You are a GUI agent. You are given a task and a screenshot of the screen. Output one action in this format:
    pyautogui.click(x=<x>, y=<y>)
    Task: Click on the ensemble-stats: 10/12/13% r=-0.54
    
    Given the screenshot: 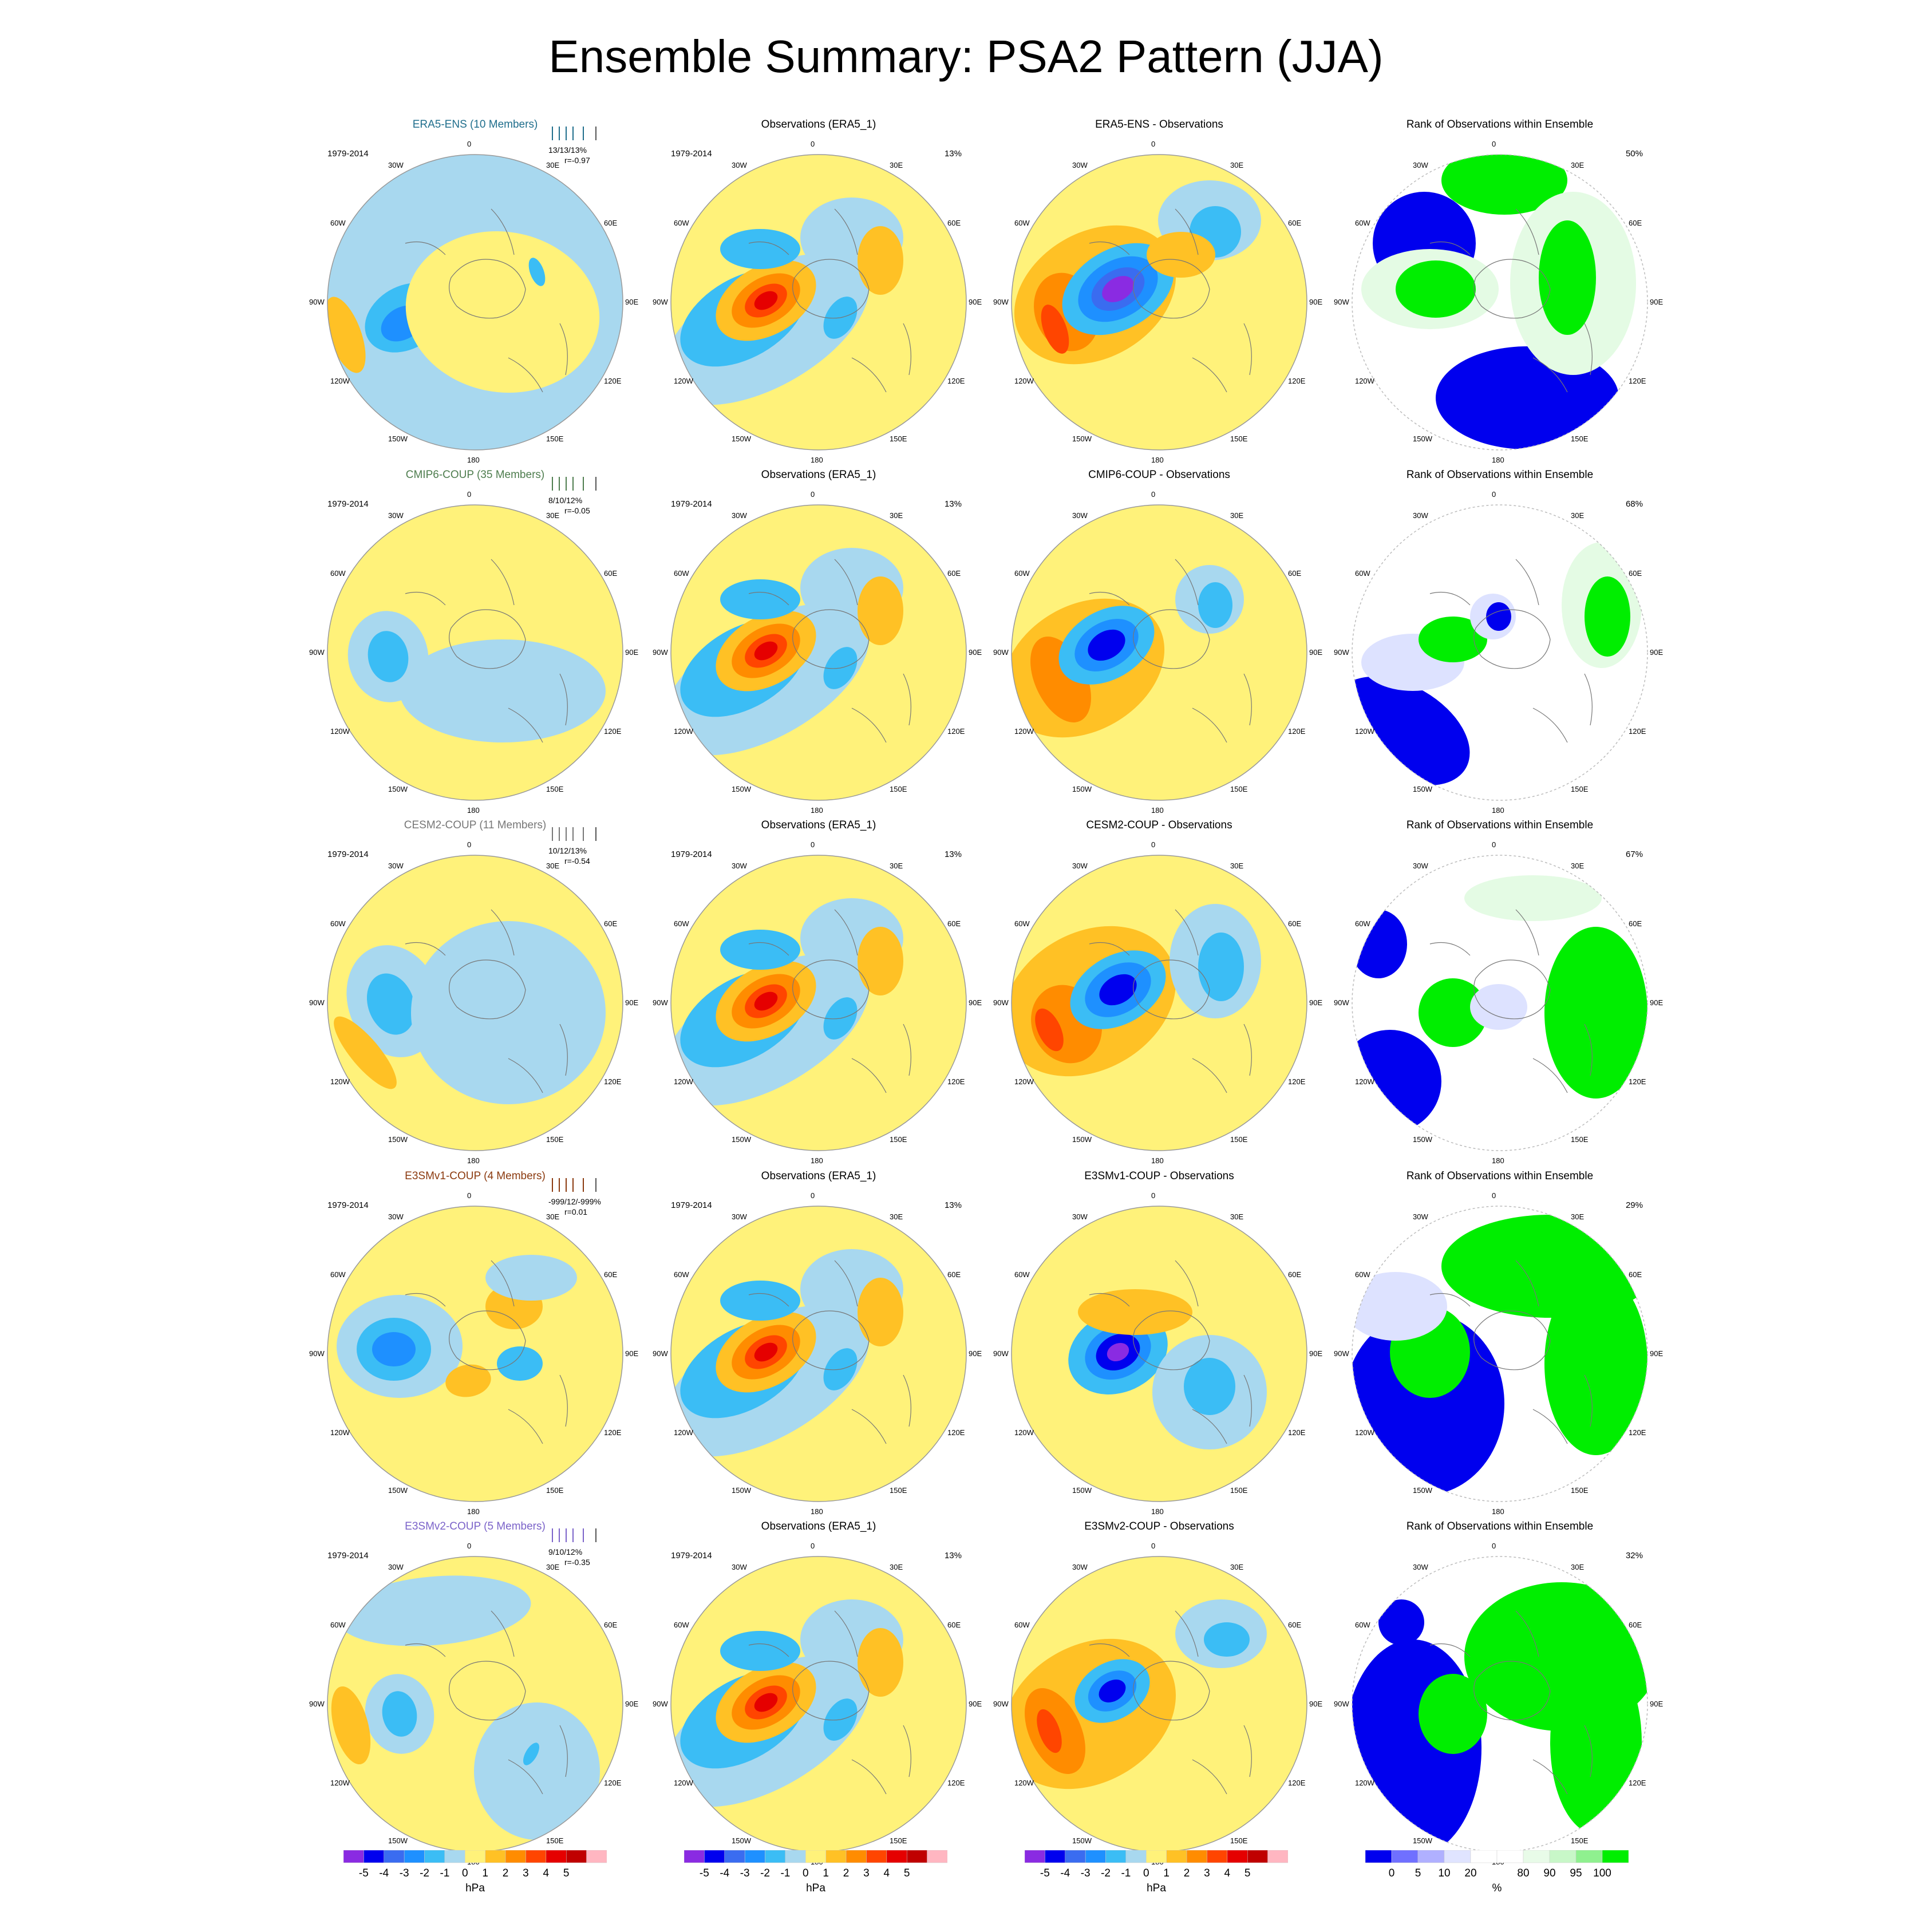 What is the action you would take?
    pyautogui.click(x=572, y=846)
    